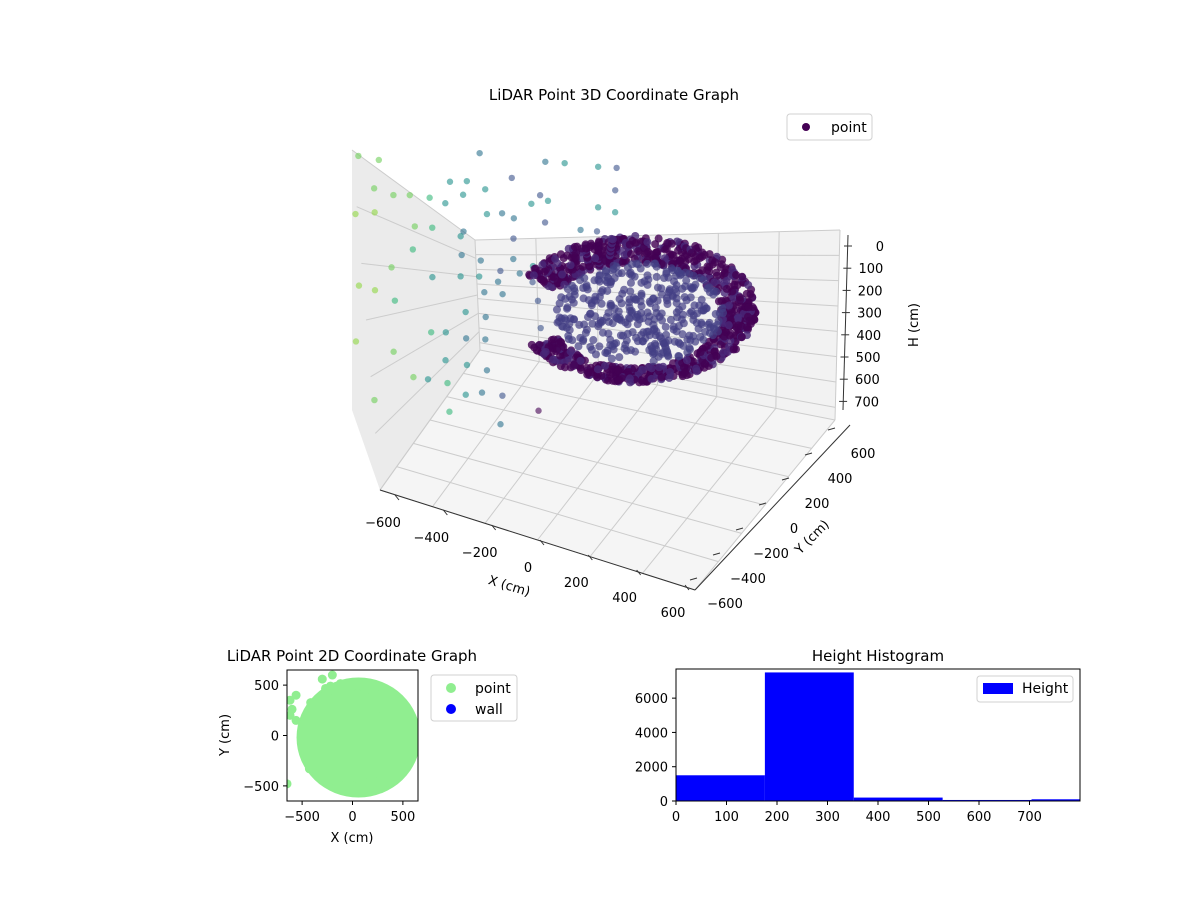 The image size is (1200, 900). What do you see at coordinates (357, 737) in the screenshot?
I see `point-cloud-body` at bounding box center [357, 737].